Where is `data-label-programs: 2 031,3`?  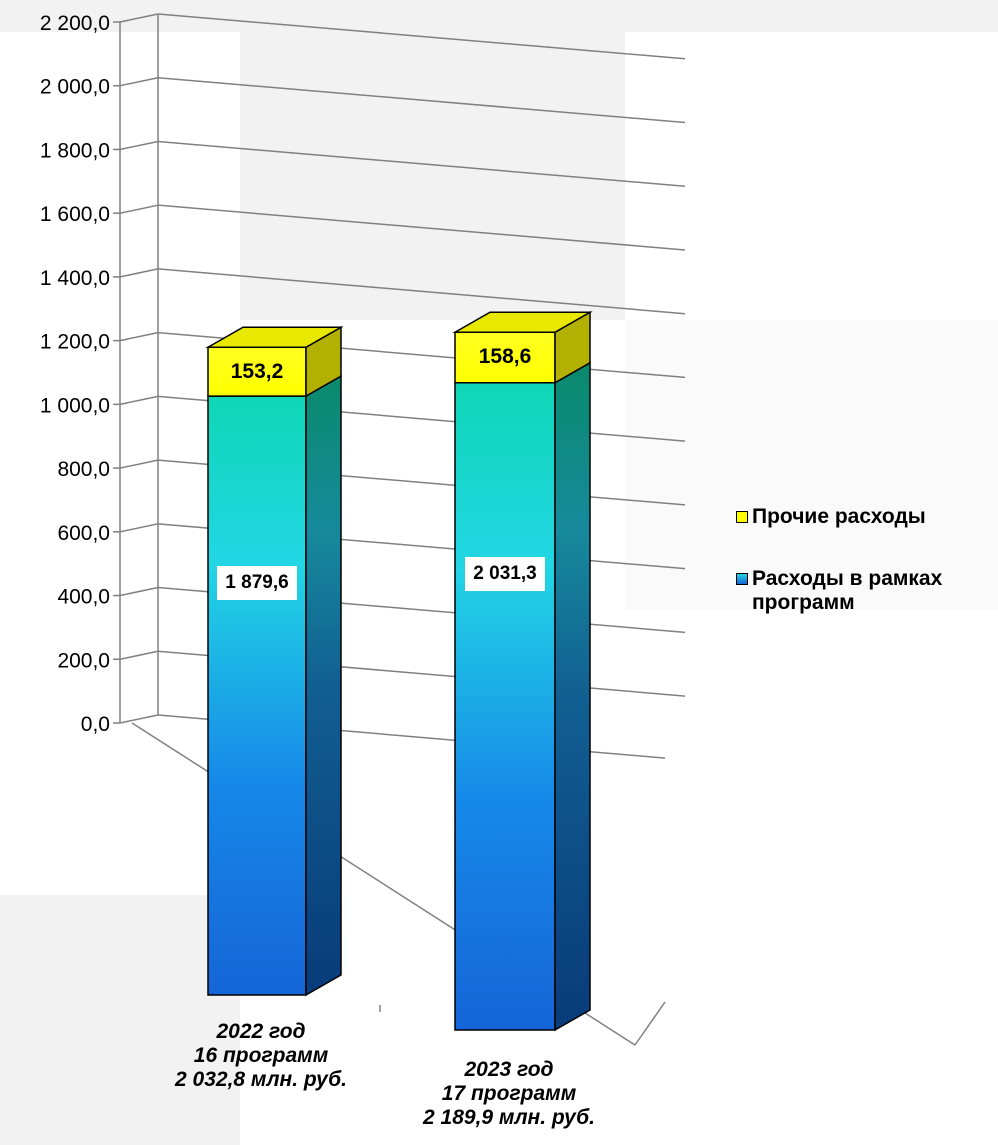
data-label-programs: 2 031,3 is located at coordinates (505, 574).